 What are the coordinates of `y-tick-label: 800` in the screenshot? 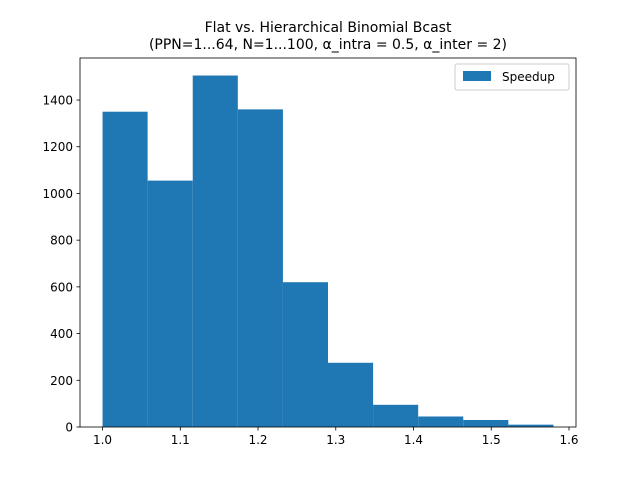 It's located at (61, 241).